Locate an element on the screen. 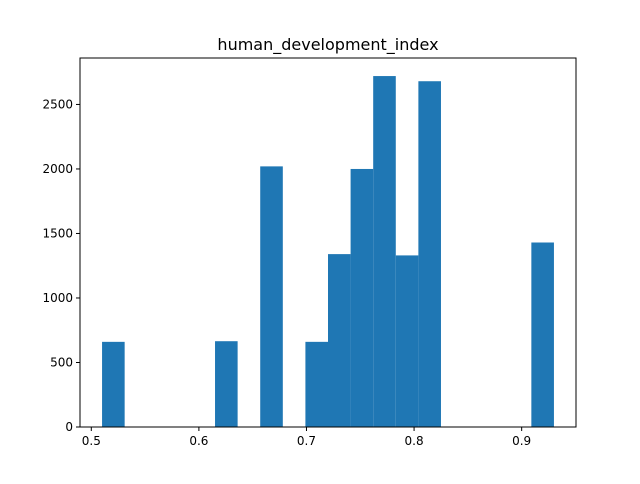  x-tick-label: 0.5 is located at coordinates (91, 441).